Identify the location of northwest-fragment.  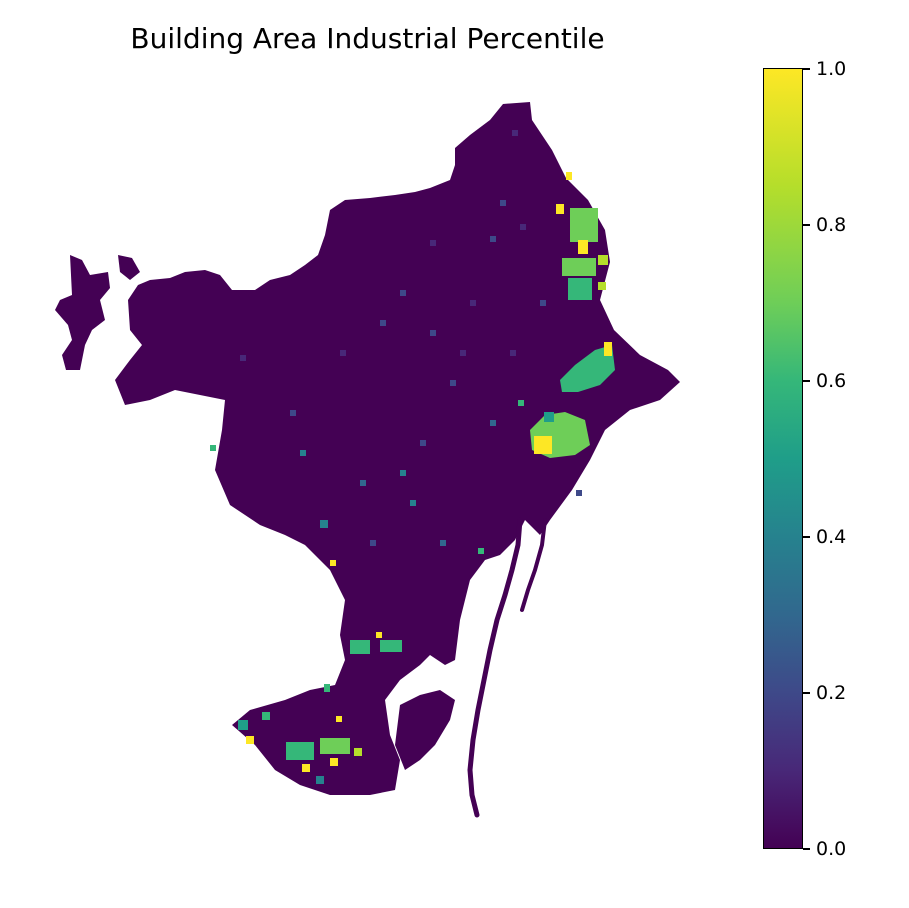
(129, 267).